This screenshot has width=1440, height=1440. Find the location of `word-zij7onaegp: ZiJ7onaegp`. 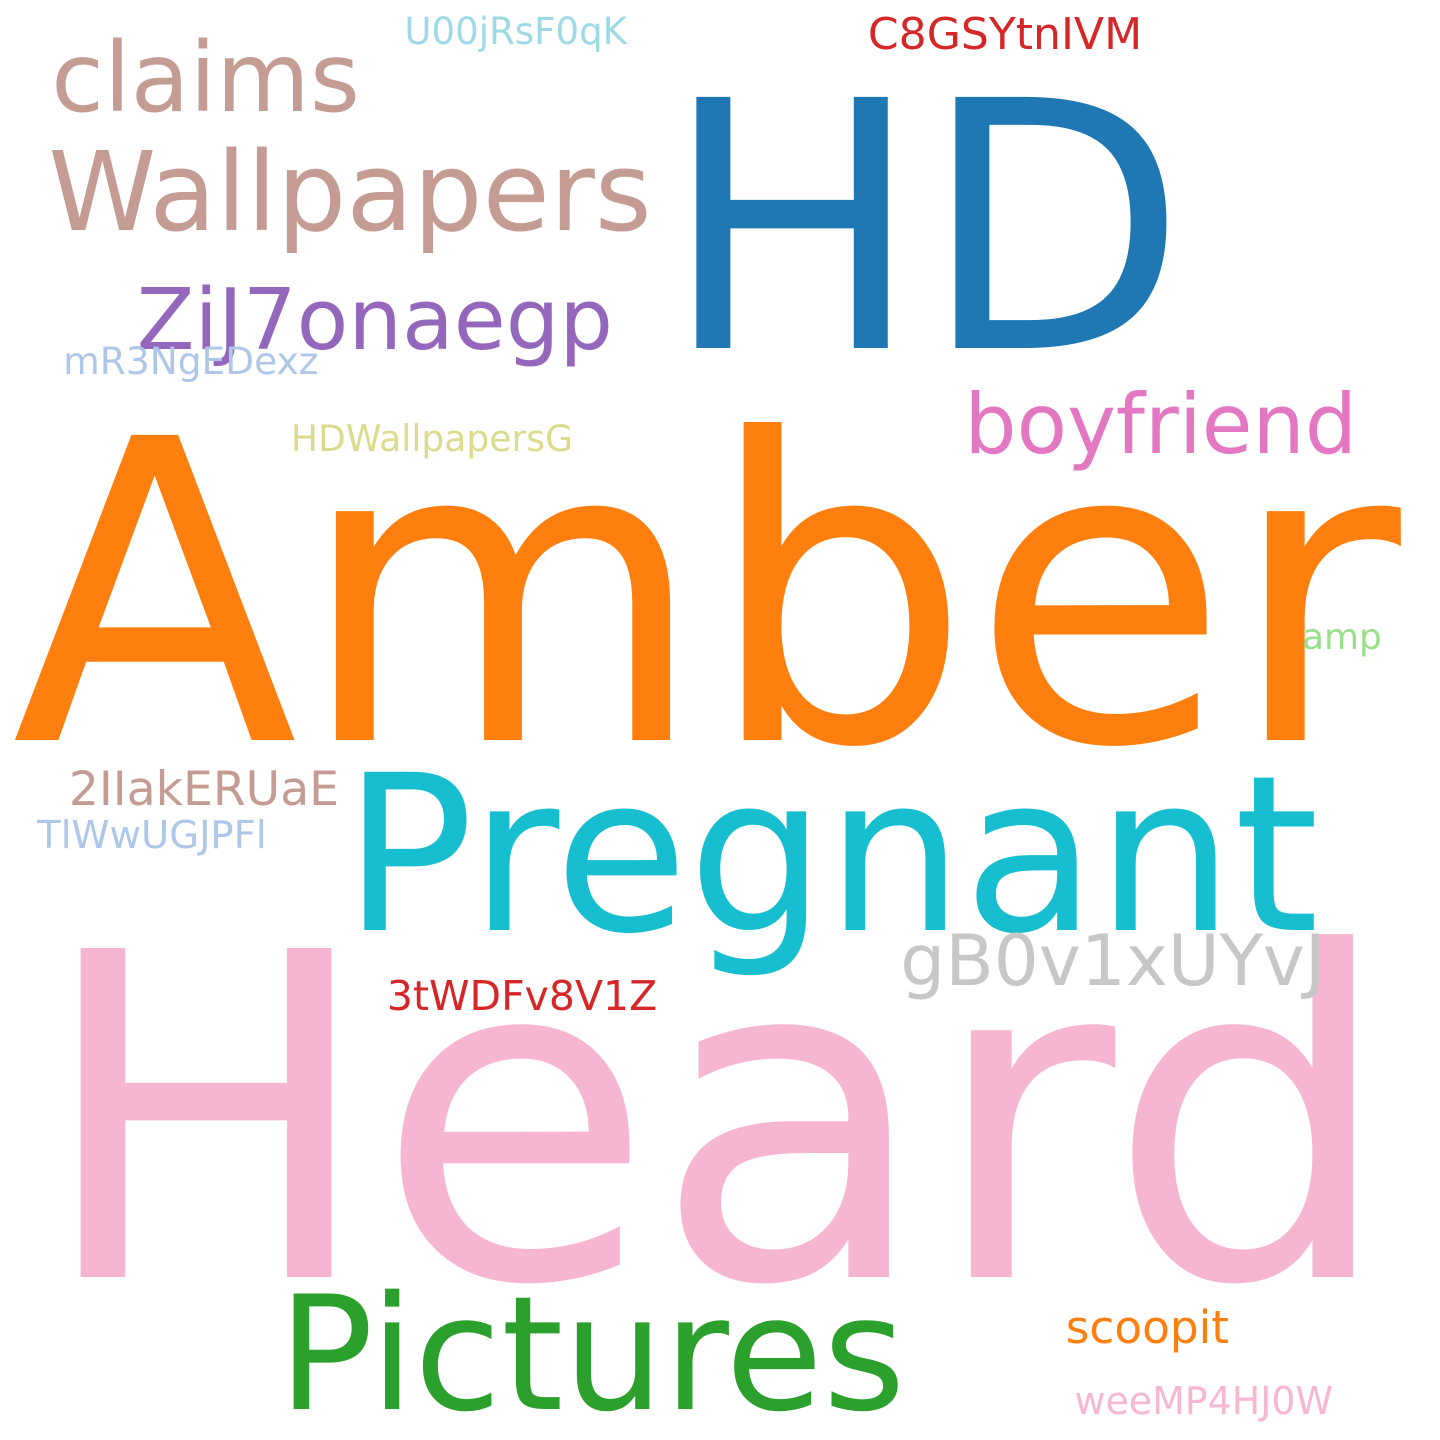

word-zij7onaegp: ZiJ7onaegp is located at coordinates (375, 319).